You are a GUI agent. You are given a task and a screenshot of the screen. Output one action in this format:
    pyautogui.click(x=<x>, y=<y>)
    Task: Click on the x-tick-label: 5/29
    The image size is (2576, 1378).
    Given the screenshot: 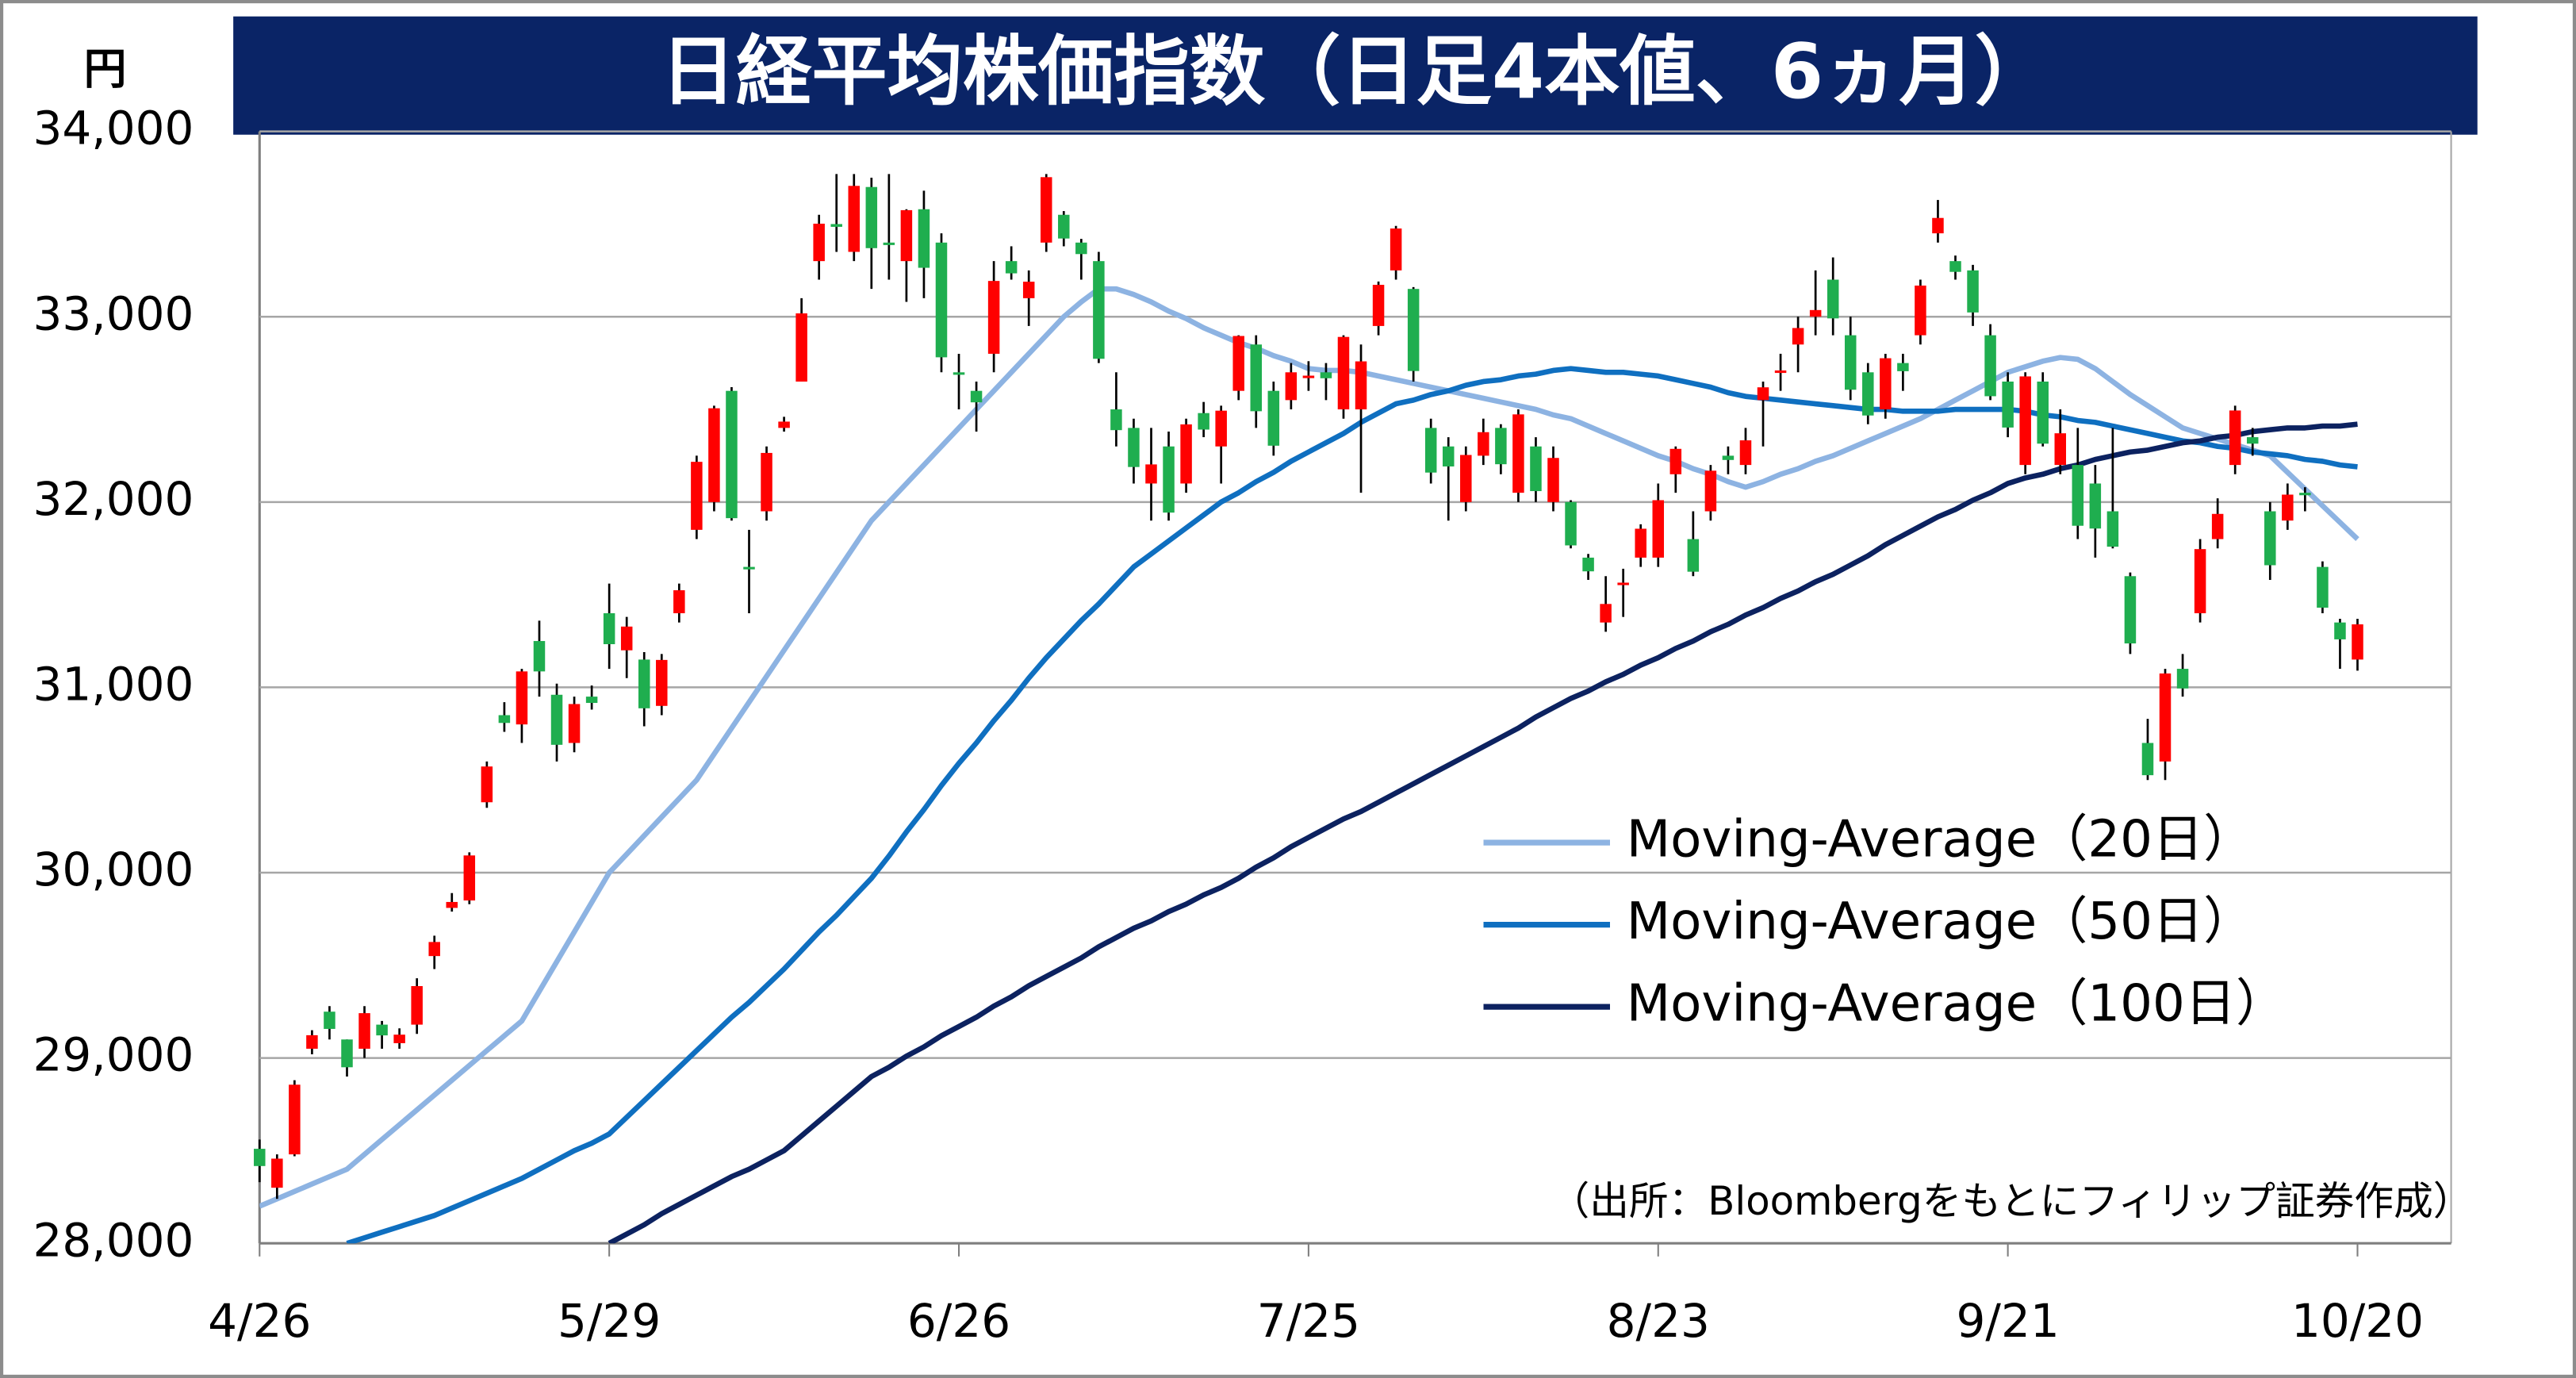 What is the action you would take?
    pyautogui.click(x=609, y=1321)
    